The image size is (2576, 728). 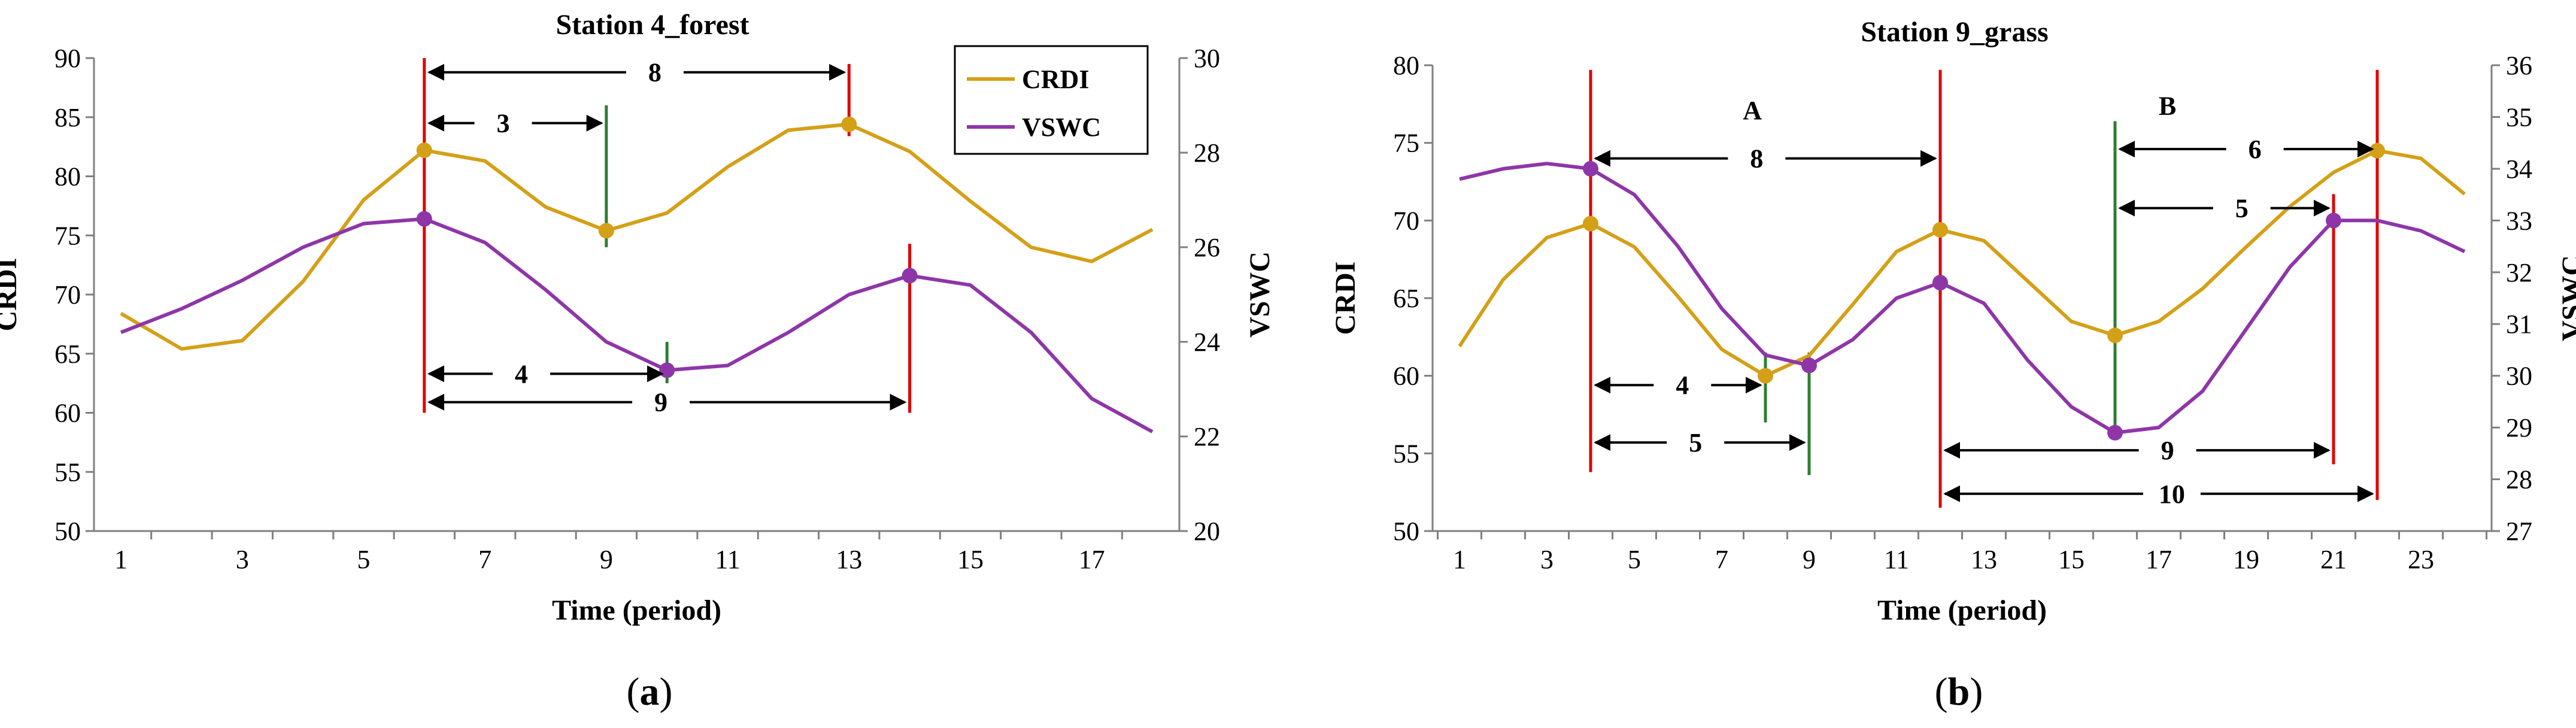 I want to click on chart-b-panel-label: (b), so click(x=1959, y=692).